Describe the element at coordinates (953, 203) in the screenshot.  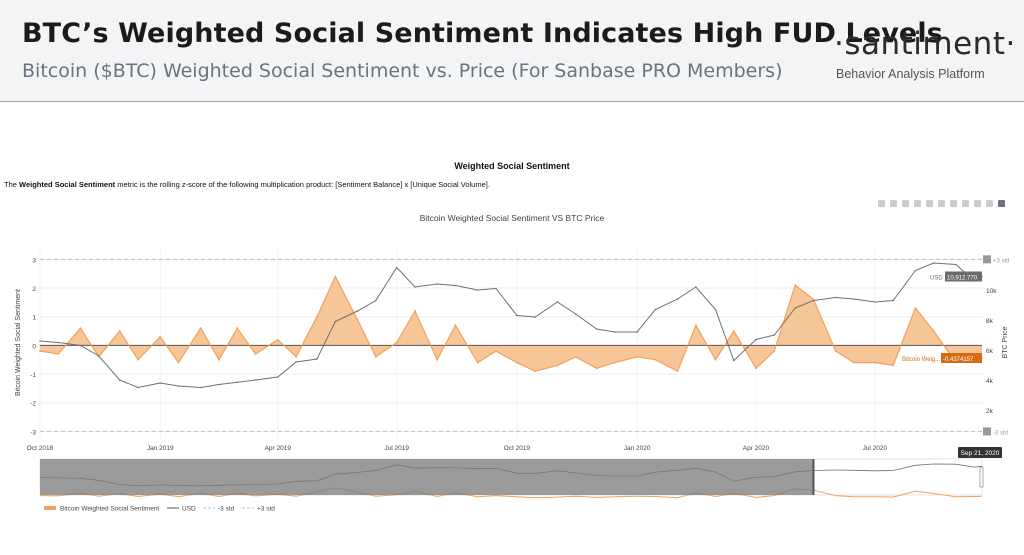
I see `reset-axes-icon` at that location.